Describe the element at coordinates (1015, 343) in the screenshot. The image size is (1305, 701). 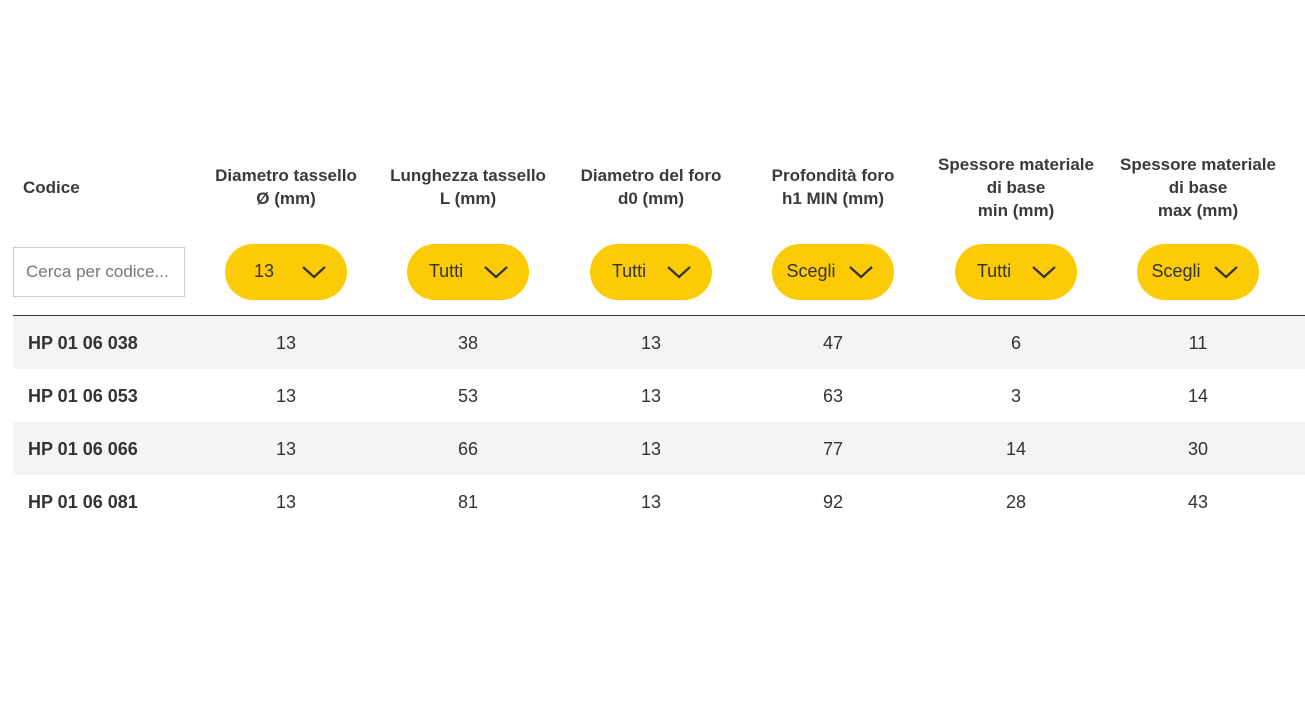
I see `table-cell: 6` at that location.